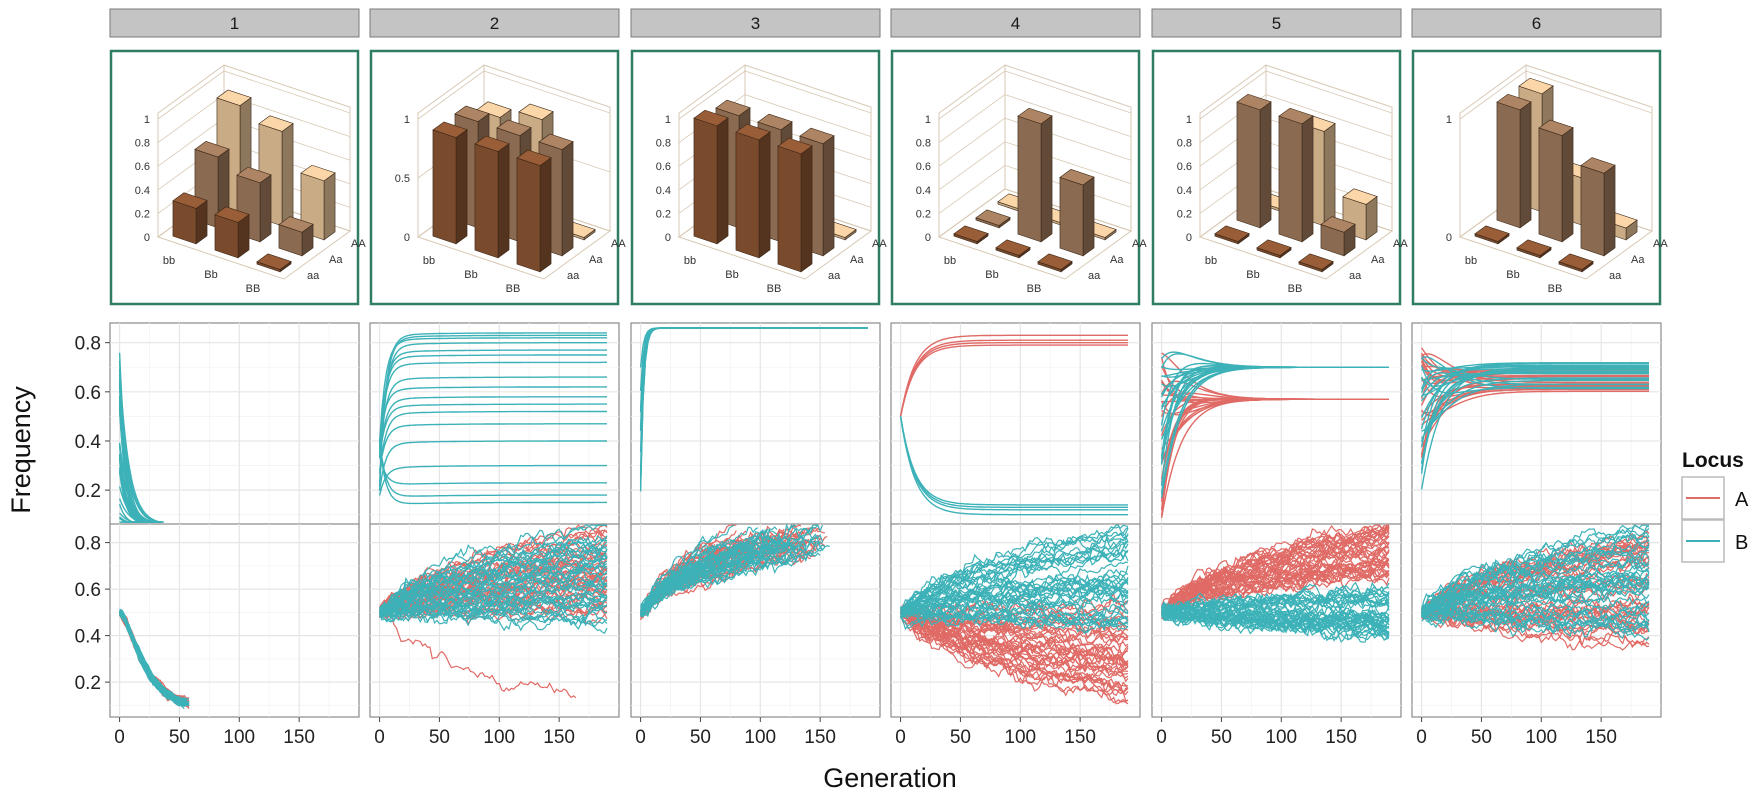  I want to click on legend: Locus A B, so click(1715, 506).